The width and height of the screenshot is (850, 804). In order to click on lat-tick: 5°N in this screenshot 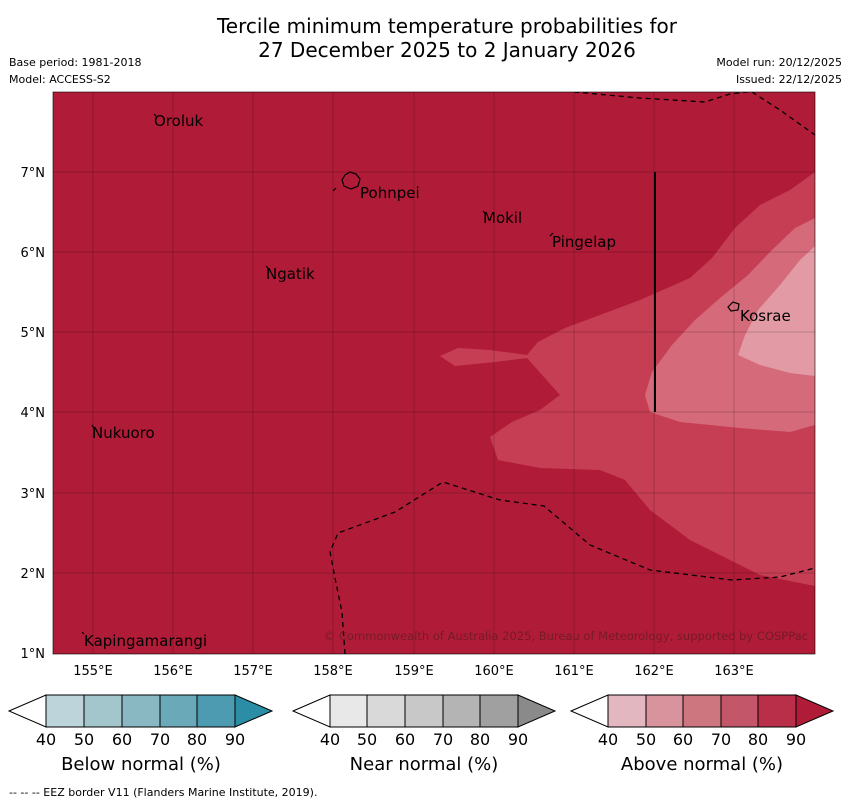, I will do `click(33, 333)`.